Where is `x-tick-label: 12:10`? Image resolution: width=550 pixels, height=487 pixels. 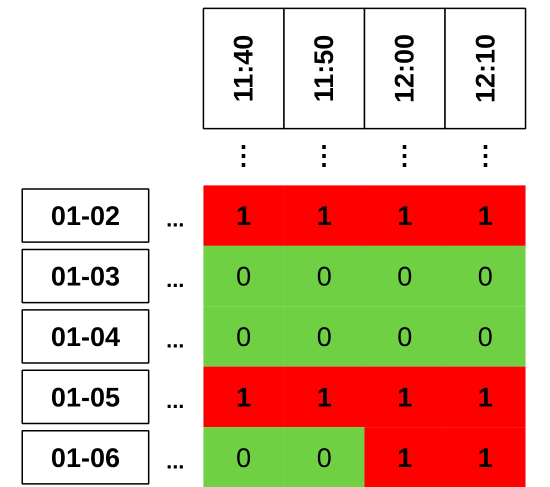
x-tick-label: 12:10 is located at coordinates (485, 68).